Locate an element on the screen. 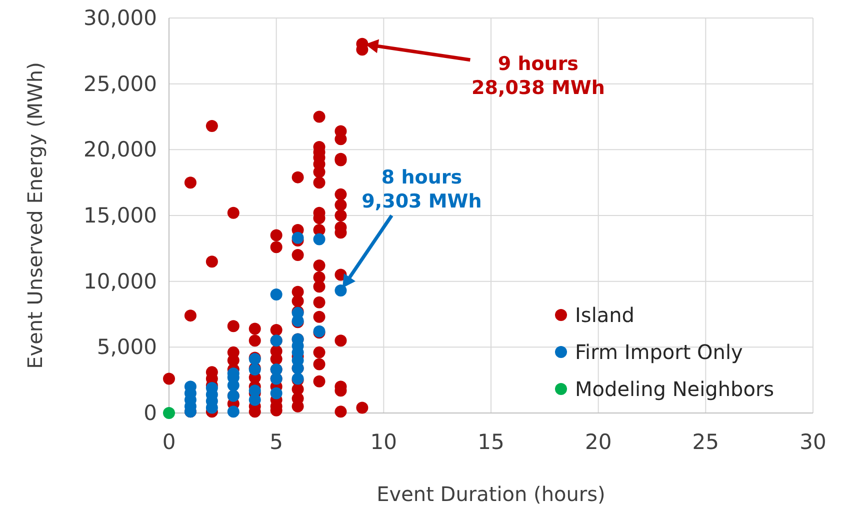 This screenshot has height=513, width=843. y-tick-label: 5,000 is located at coordinates (126, 347).